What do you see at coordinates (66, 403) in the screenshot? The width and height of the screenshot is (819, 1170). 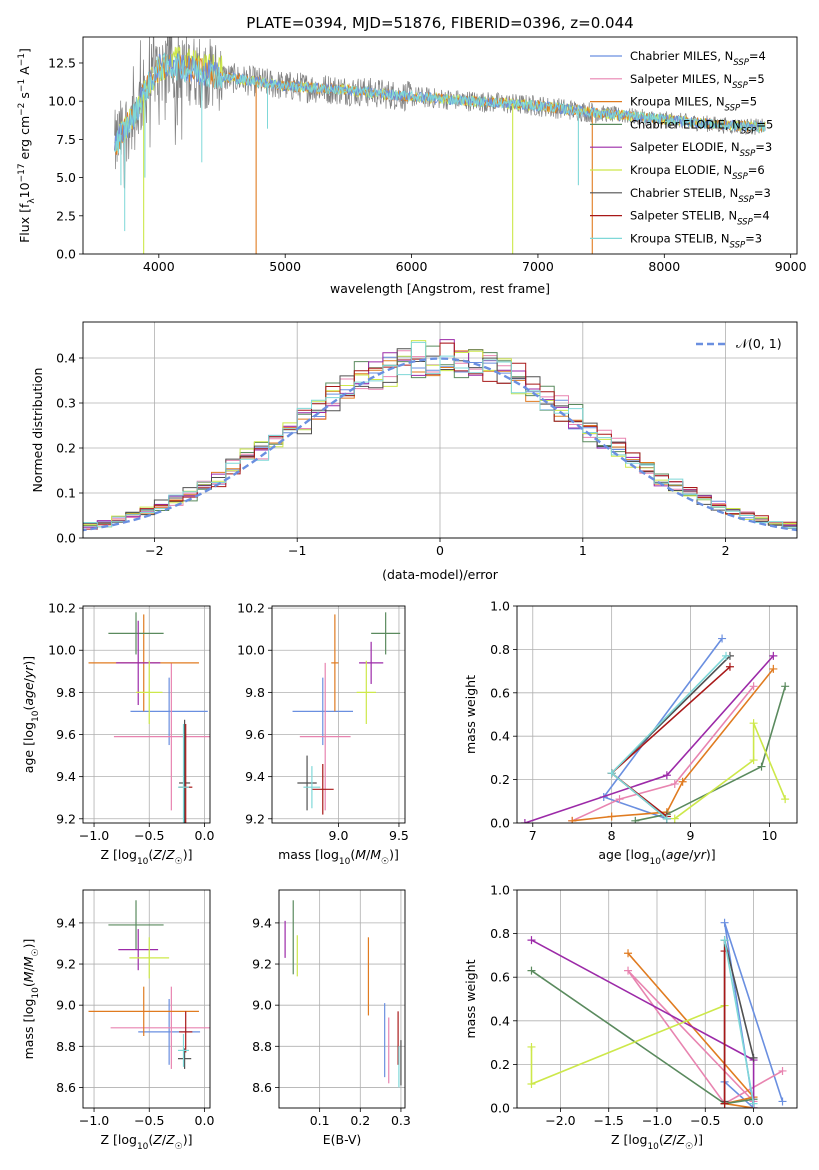 I see `y-tick-label: 0.3` at bounding box center [66, 403].